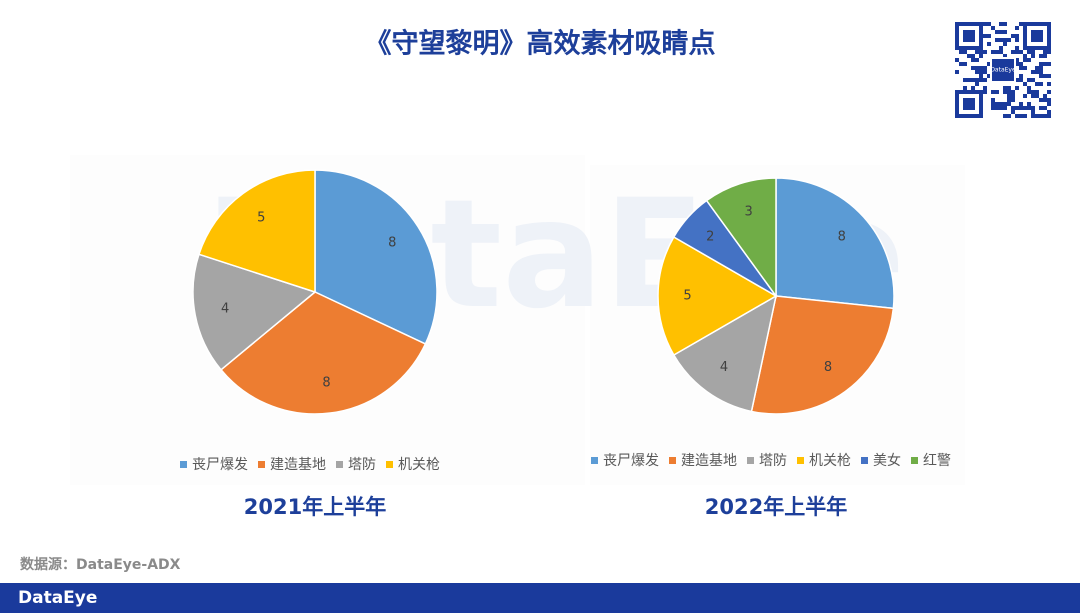 The height and width of the screenshot is (613, 1080). I want to click on qr-label: DataEye, so click(1003, 70).